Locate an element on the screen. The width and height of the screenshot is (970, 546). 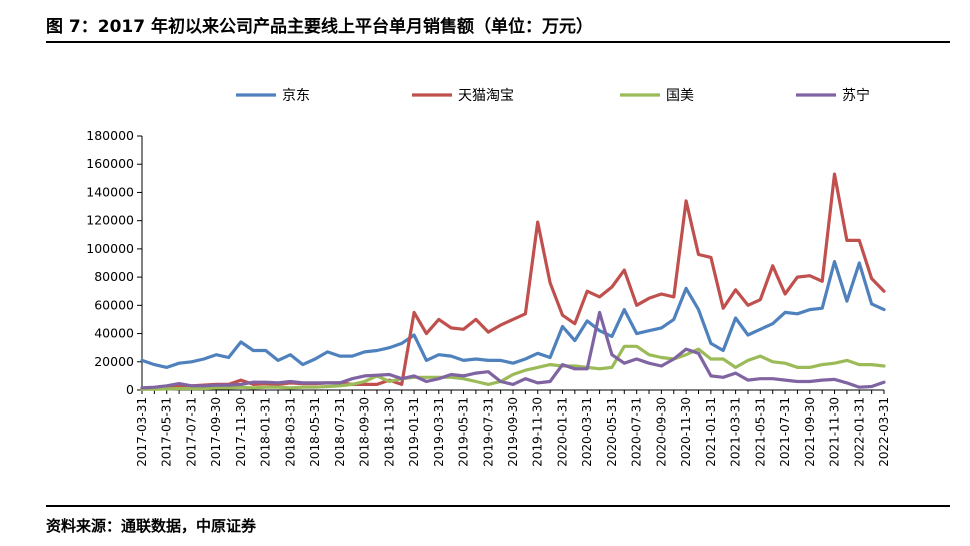
x-tick-label: 2019-07-31 is located at coordinates (488, 432).